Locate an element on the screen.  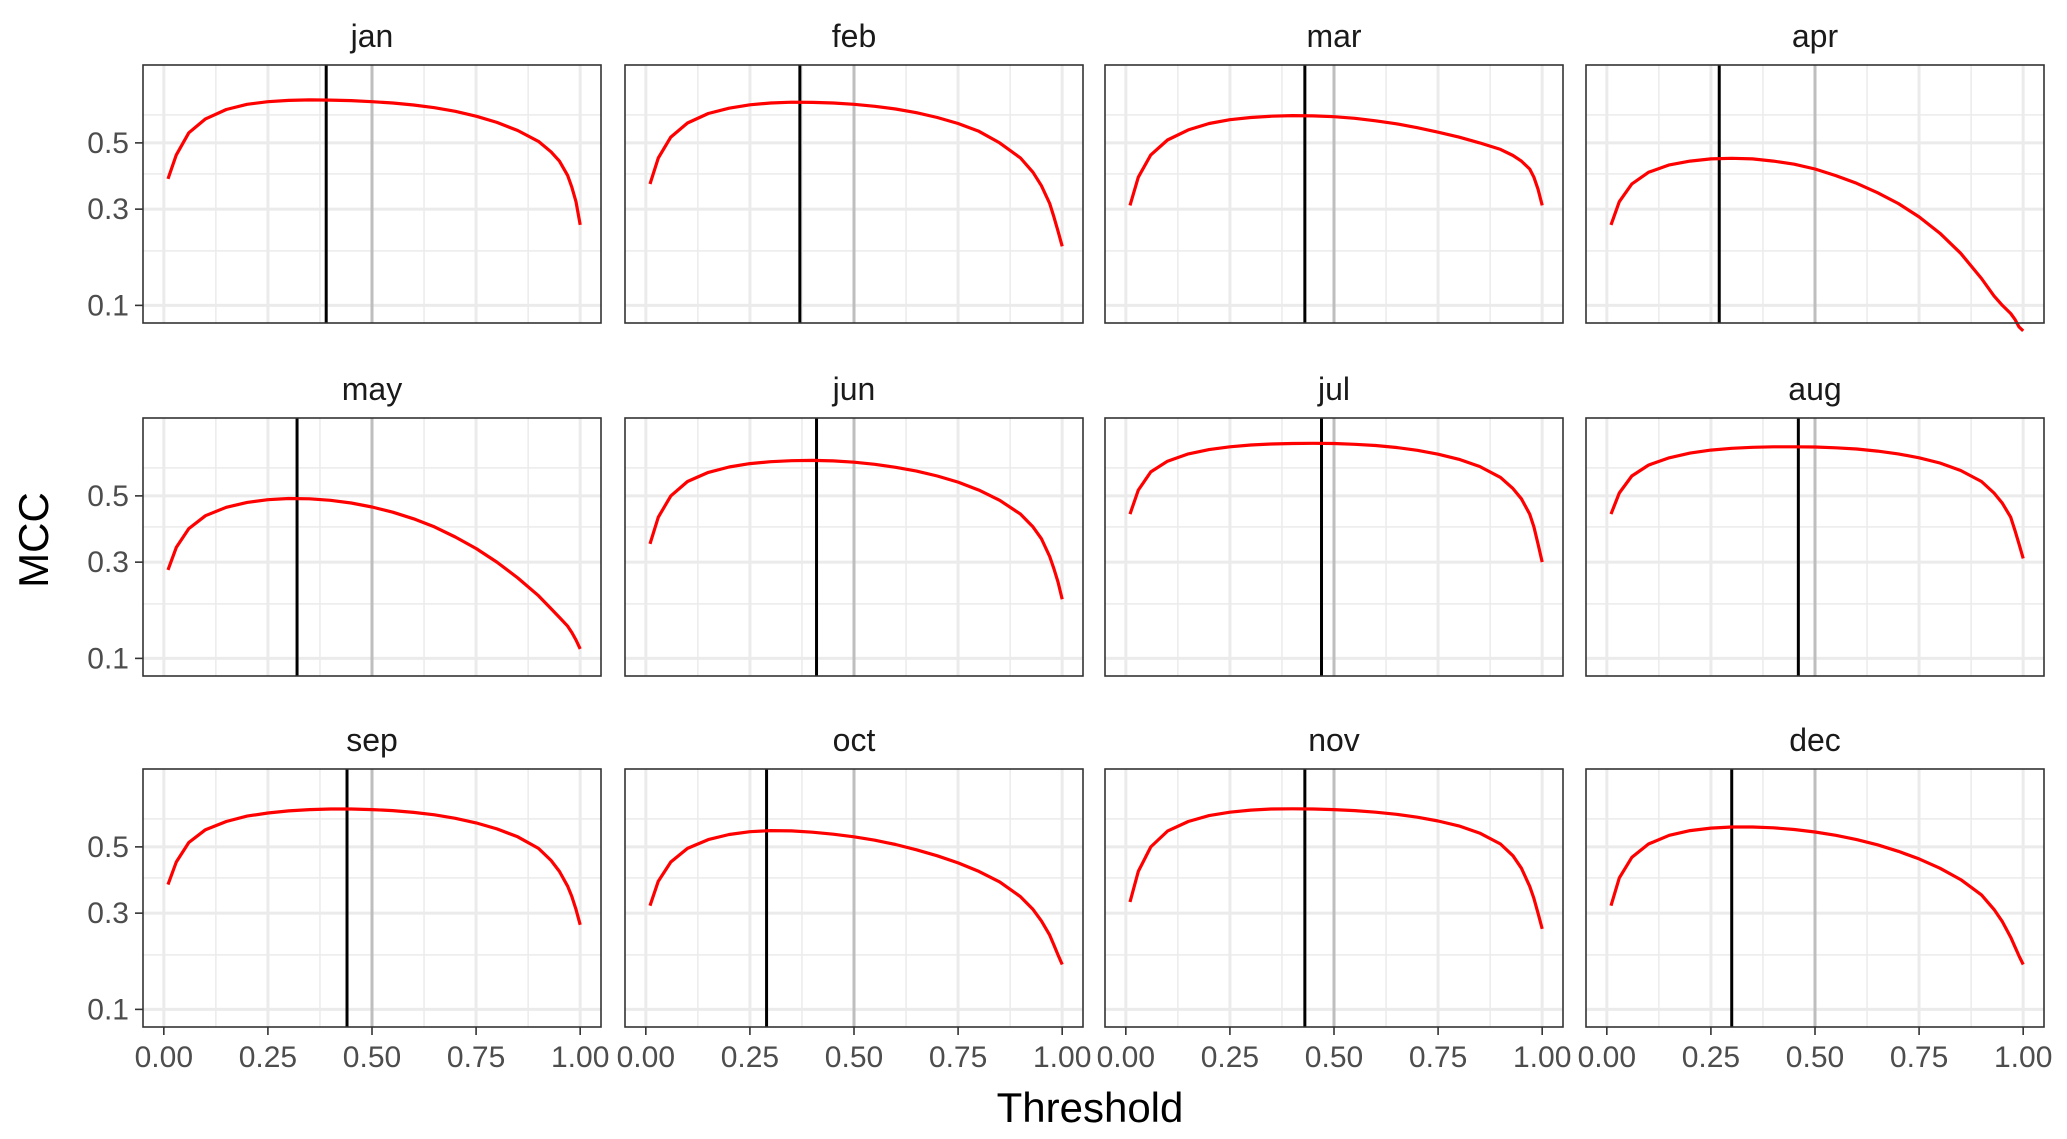
panel-title: jun is located at coordinates (854, 389).